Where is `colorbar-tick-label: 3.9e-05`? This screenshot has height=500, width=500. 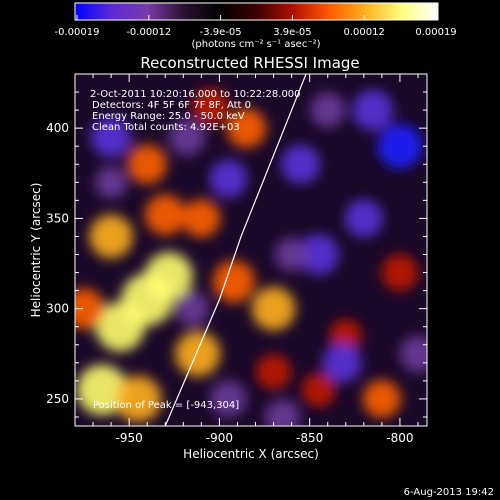 colorbar-tick-label: 3.9e-05 is located at coordinates (292, 32).